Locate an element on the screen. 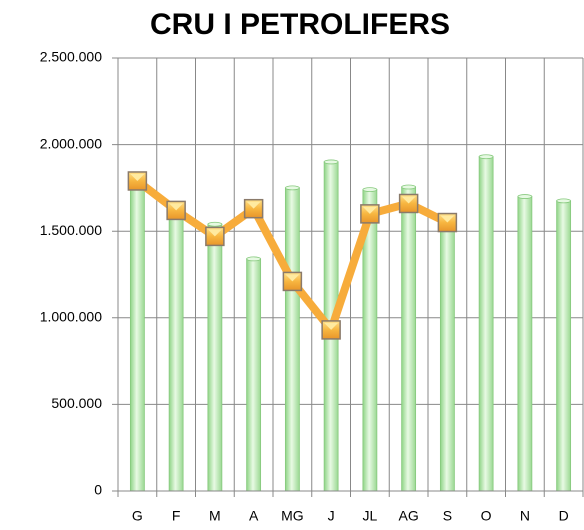  x-tick-label: G is located at coordinates (137, 516).